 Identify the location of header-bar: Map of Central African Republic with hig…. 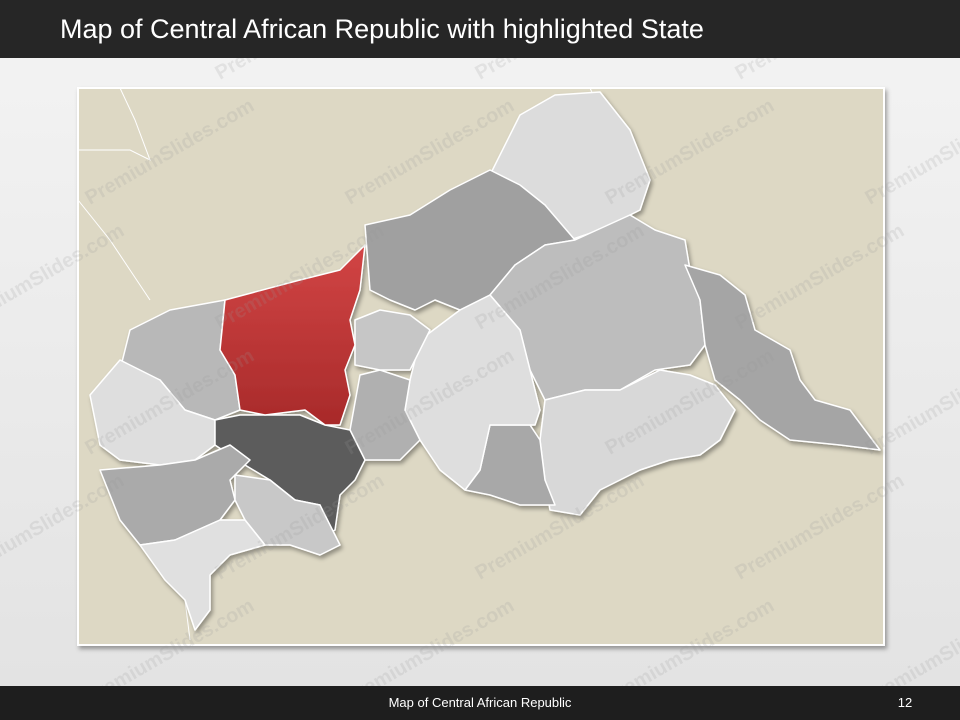
(480, 29).